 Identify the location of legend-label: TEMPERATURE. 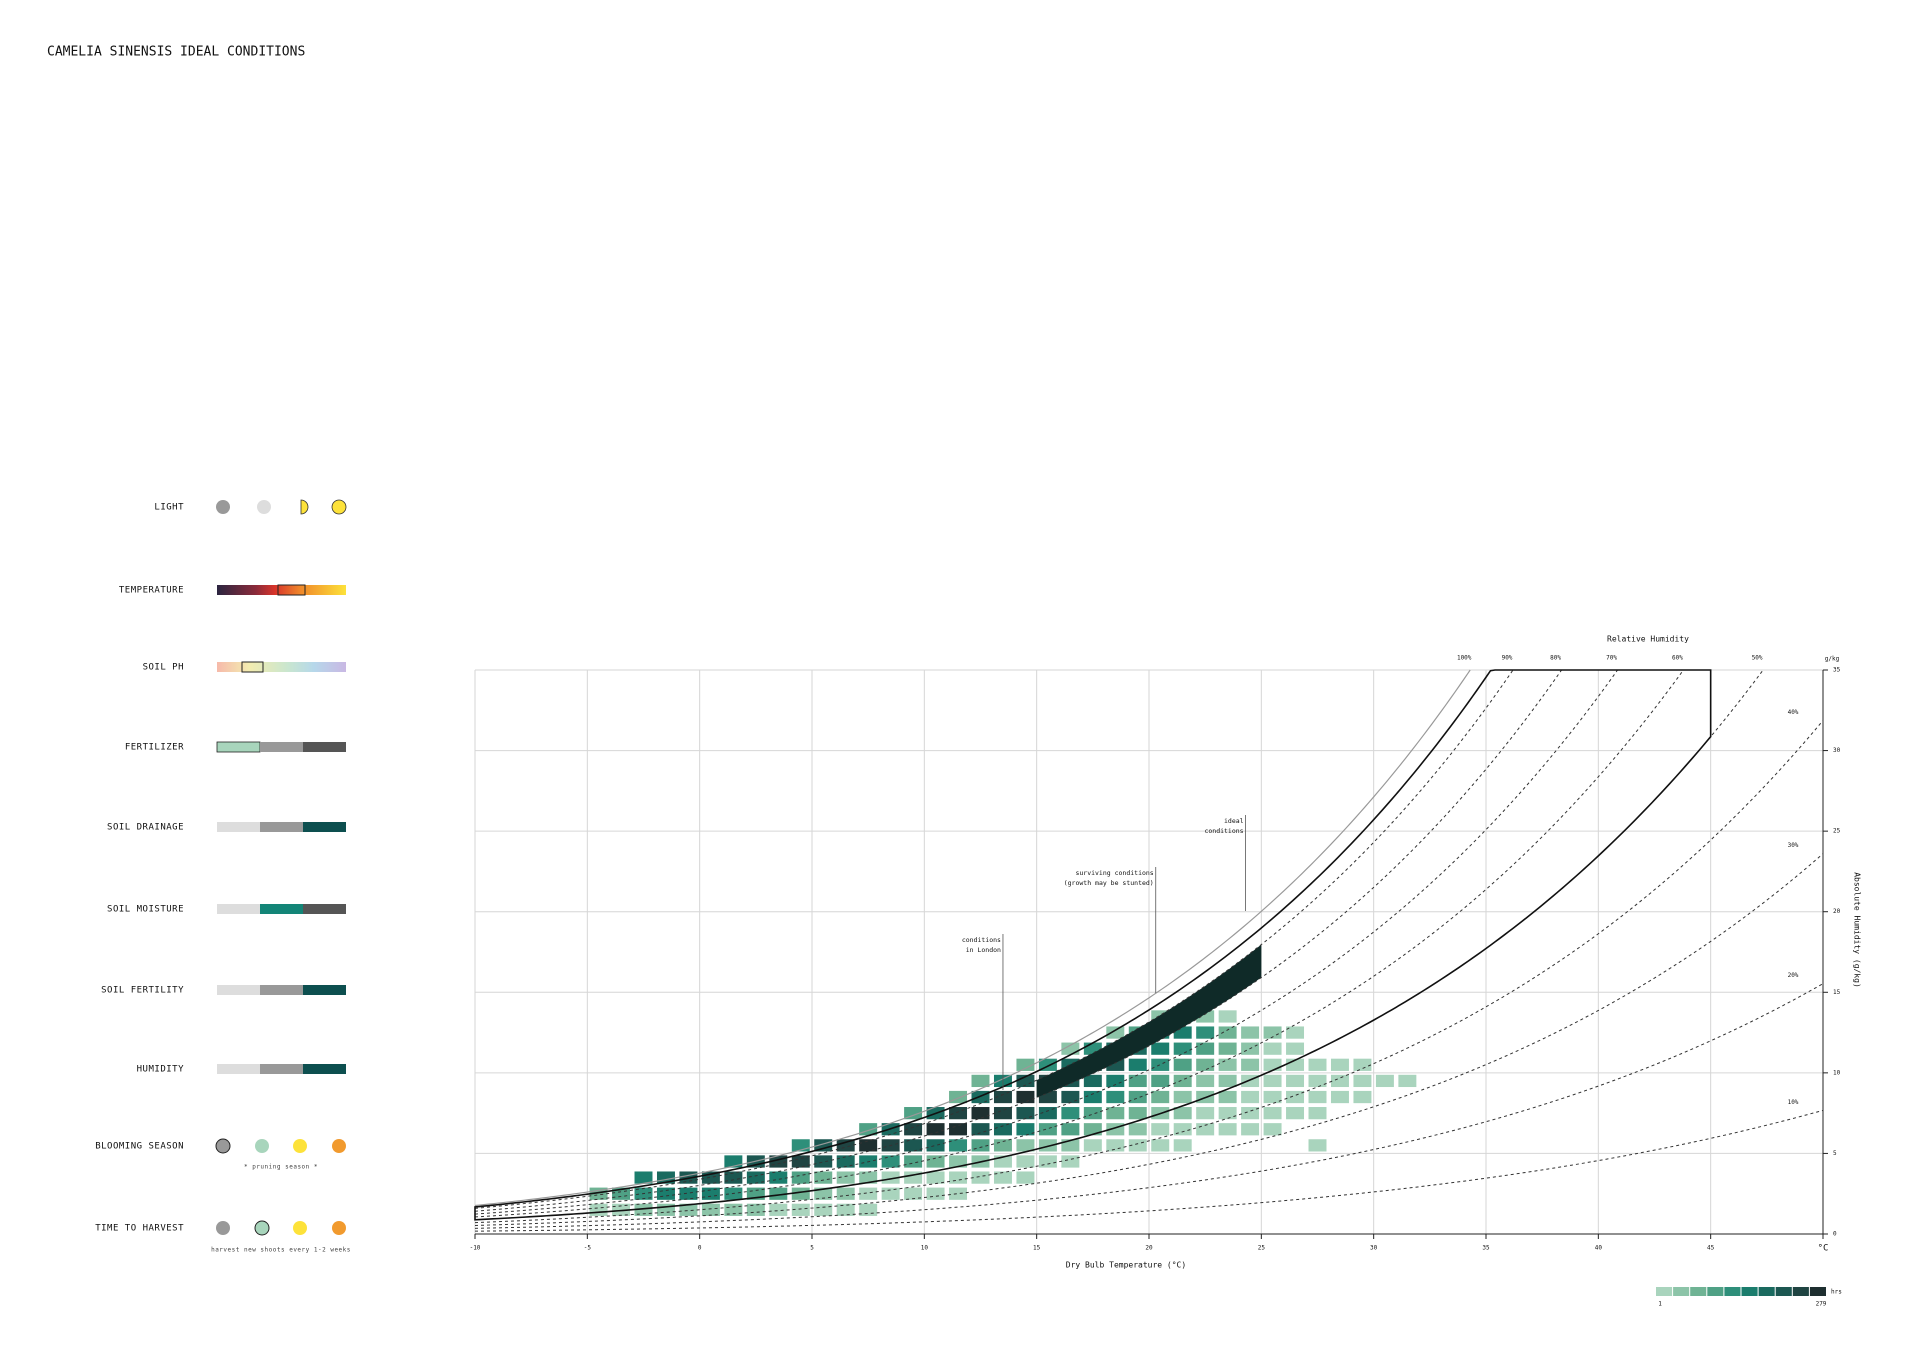
(151, 591).